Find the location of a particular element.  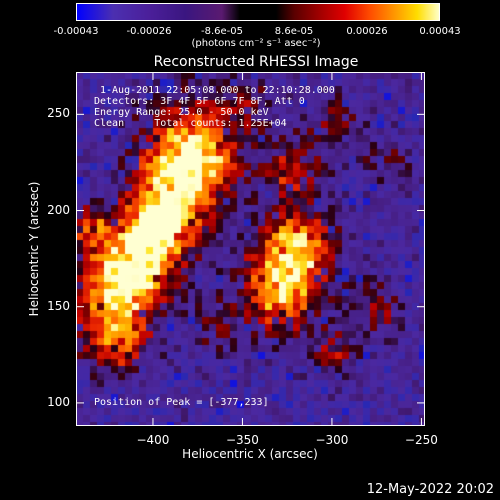

y-tick-label: 250 is located at coordinates (58, 113).